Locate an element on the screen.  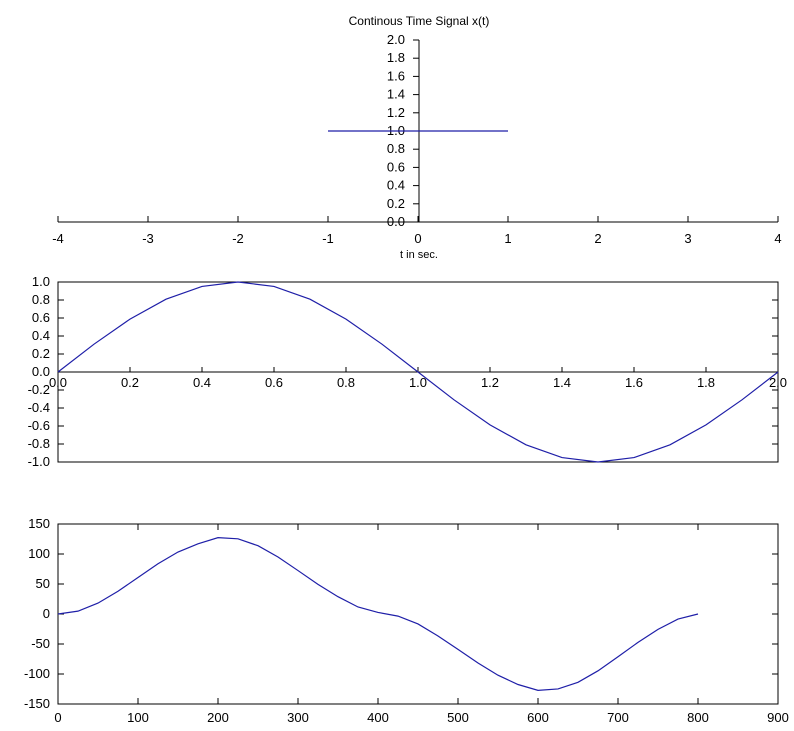
plot-3-x-tick-label: 600 is located at coordinates (538, 717).